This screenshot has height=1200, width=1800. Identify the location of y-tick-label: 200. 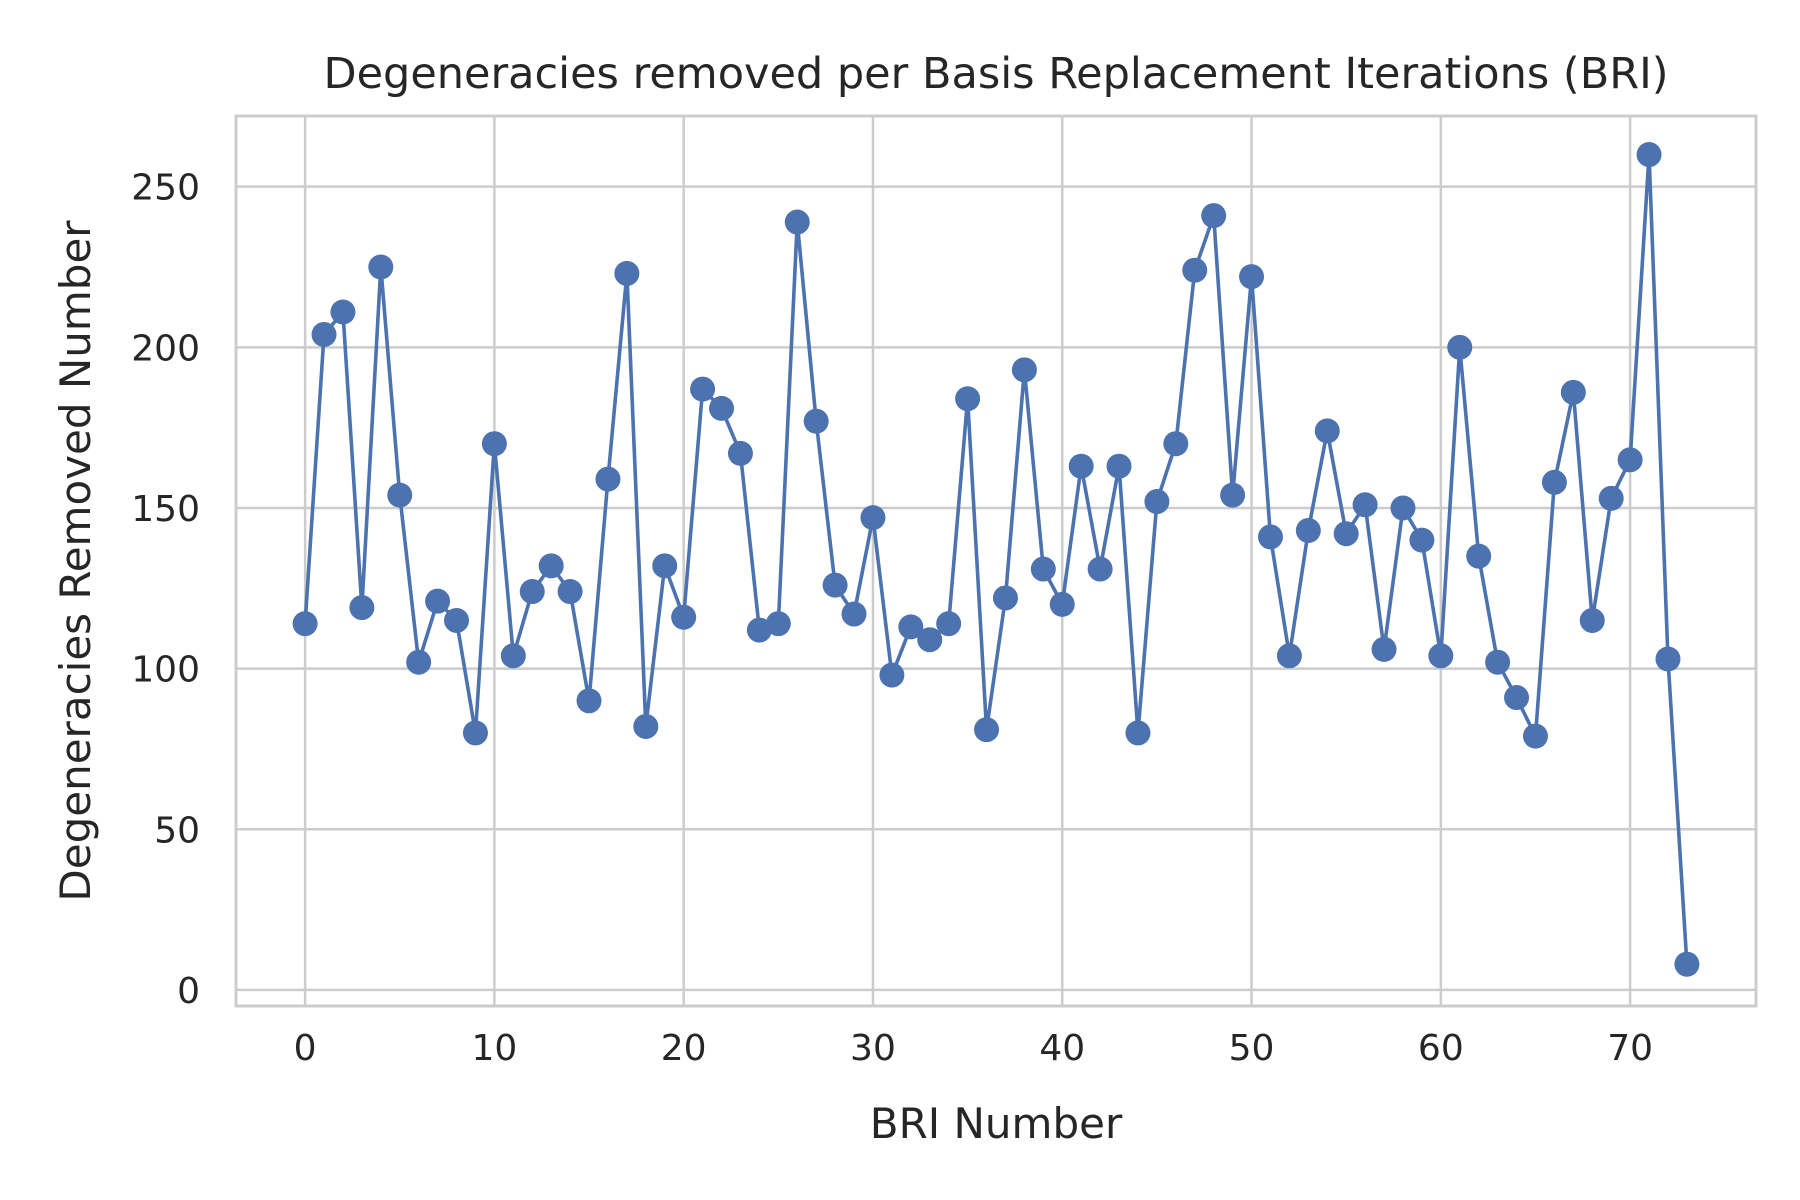
(165, 348).